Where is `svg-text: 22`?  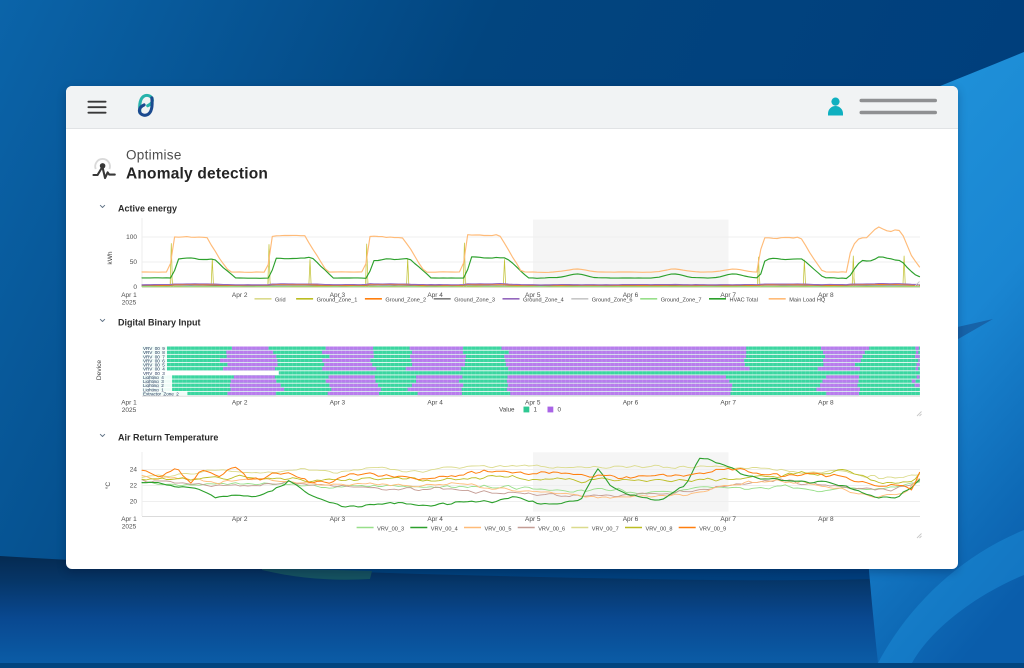 svg-text: 22 is located at coordinates (134, 486).